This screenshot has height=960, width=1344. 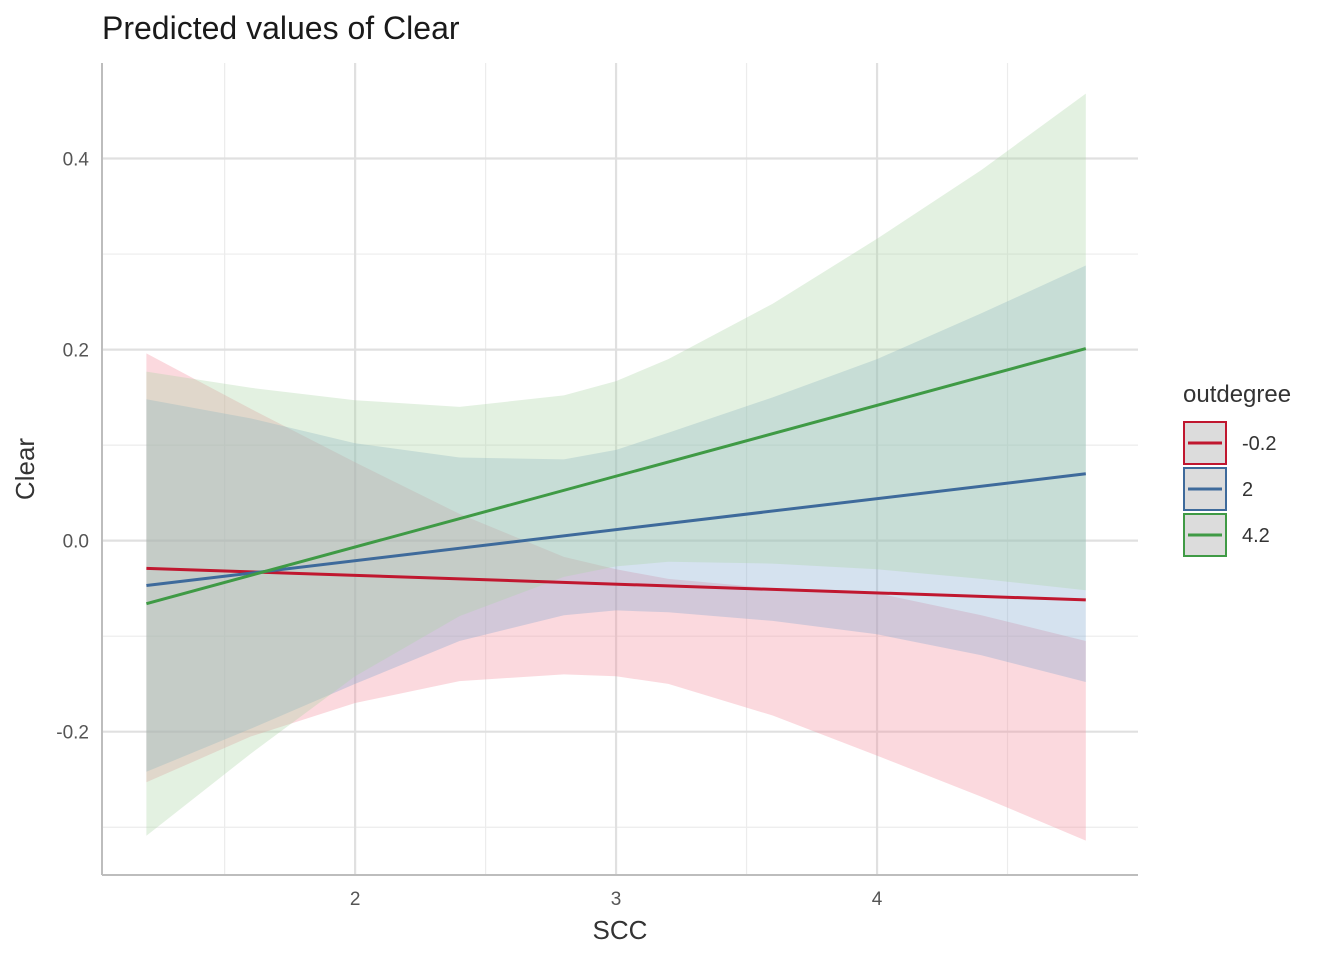 I want to click on chart-title: Predicted values of Clear, so click(x=281, y=28).